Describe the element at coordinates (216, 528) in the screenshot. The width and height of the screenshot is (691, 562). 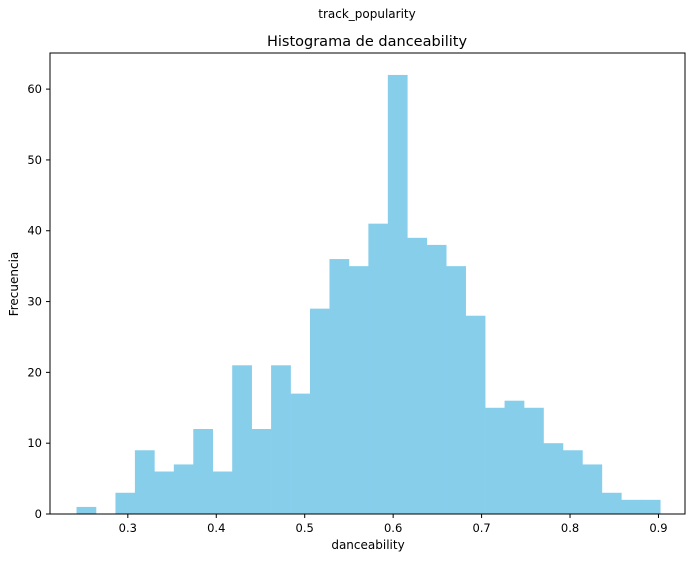
I see `x-tick-label: 0.4` at that location.